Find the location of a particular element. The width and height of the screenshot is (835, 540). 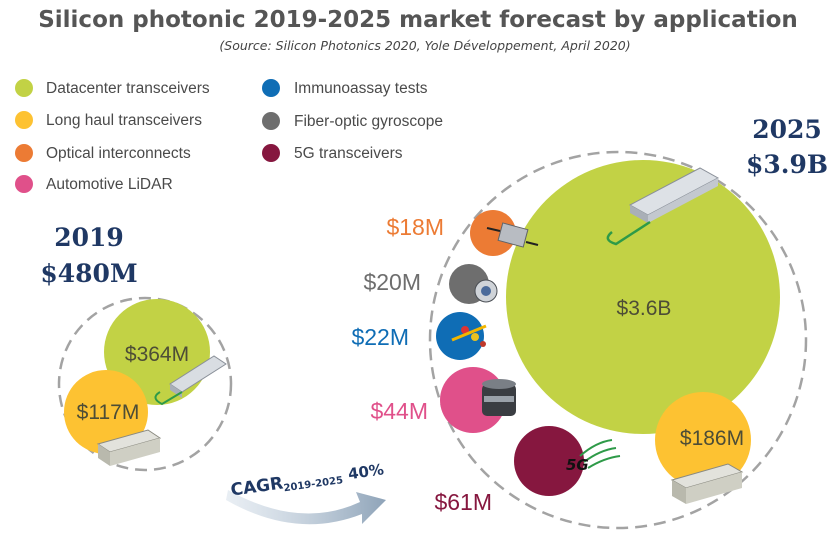

legend-item-datacenter: Datacenter transceivers is located at coordinates (112, 88).